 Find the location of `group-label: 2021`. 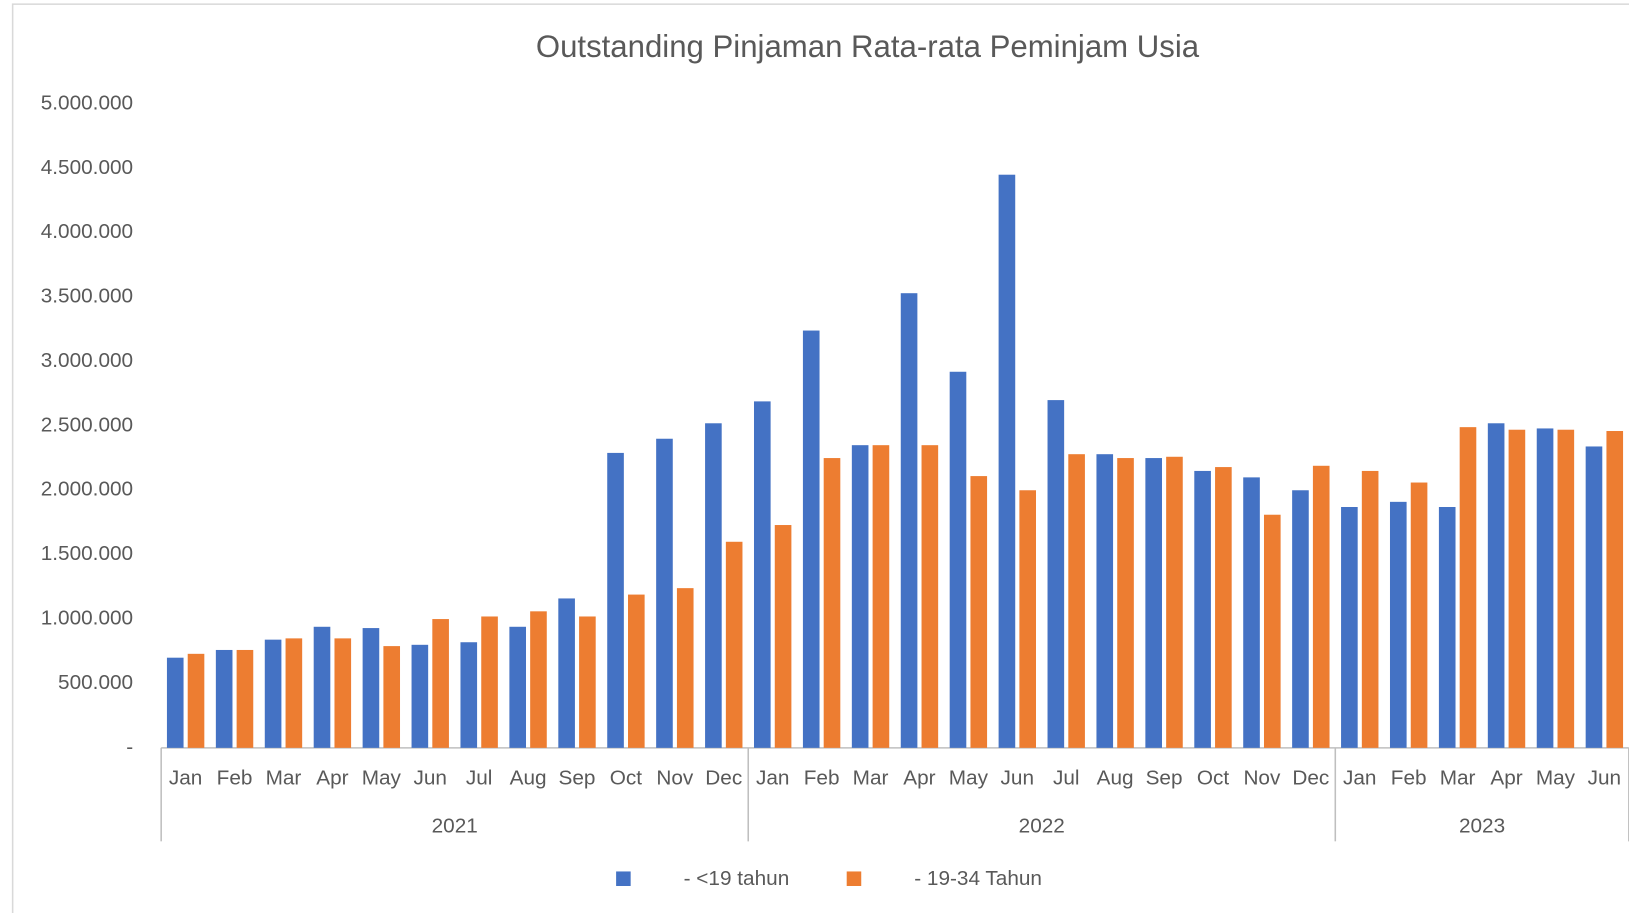

group-label: 2021 is located at coordinates (455, 825).